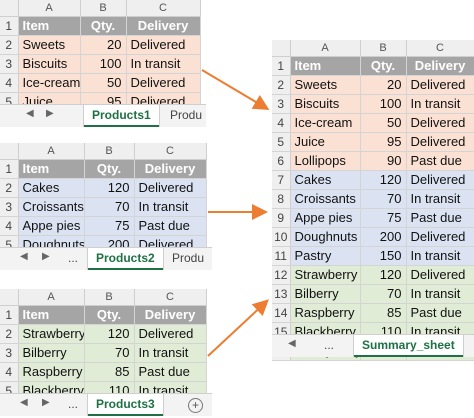 The width and height of the screenshot is (474, 418). I want to click on cell: 20, so click(383, 85).